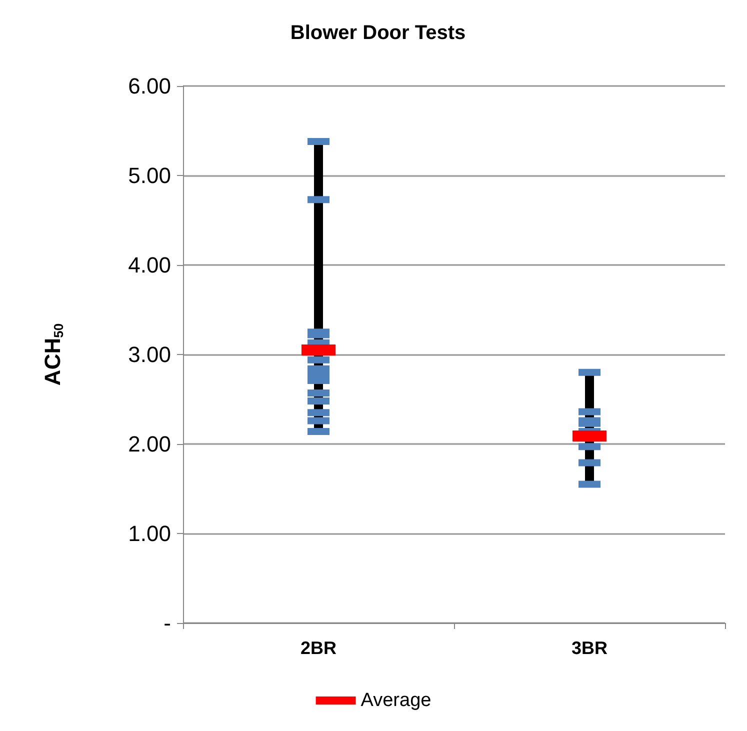  I want to click on x-tick-label: 2BR, so click(318, 648).